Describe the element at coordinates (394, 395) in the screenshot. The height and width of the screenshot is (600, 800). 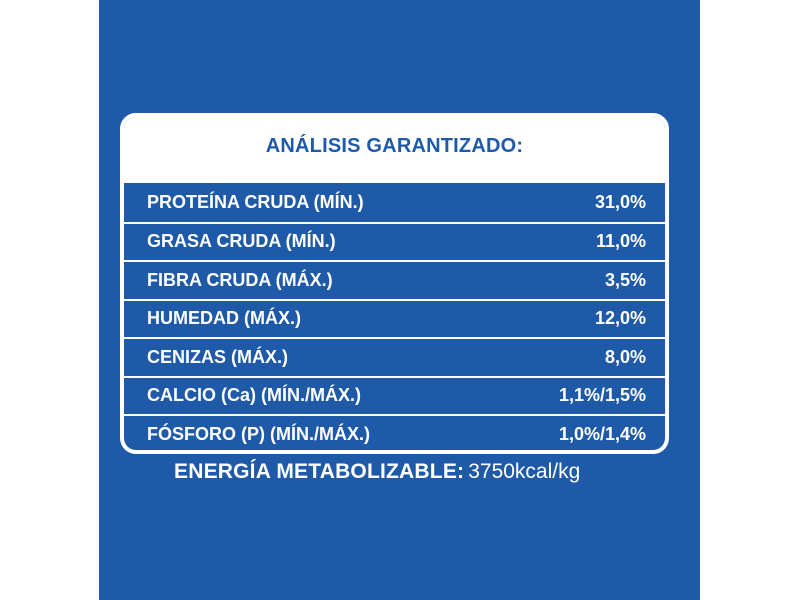
I see `table-row: CALCIO (Ca) (MÍN./MÁX.) 1,1%/1,5%` at that location.